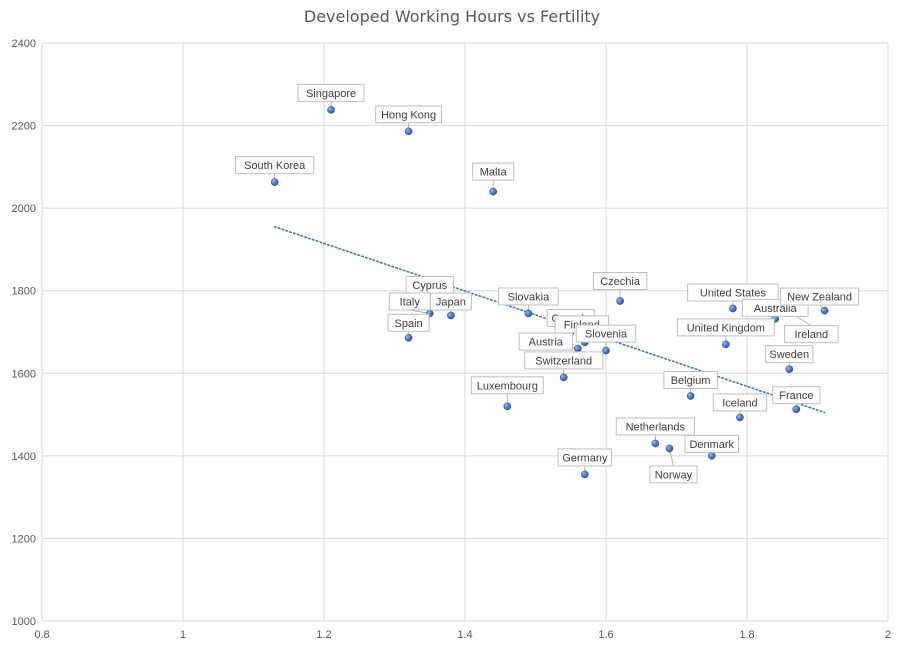 The width and height of the screenshot is (903, 653). I want to click on label-text: Netherlands, so click(656, 427).